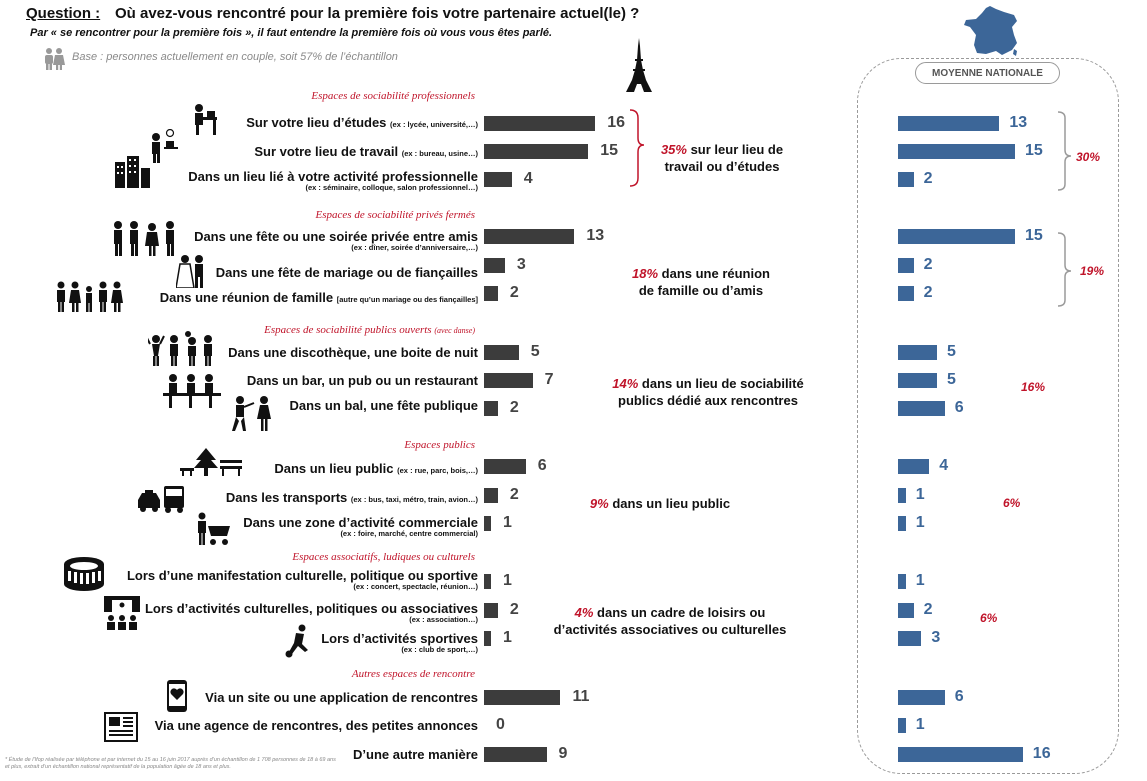  I want to click on soccer-player-icon, so click(296, 641).